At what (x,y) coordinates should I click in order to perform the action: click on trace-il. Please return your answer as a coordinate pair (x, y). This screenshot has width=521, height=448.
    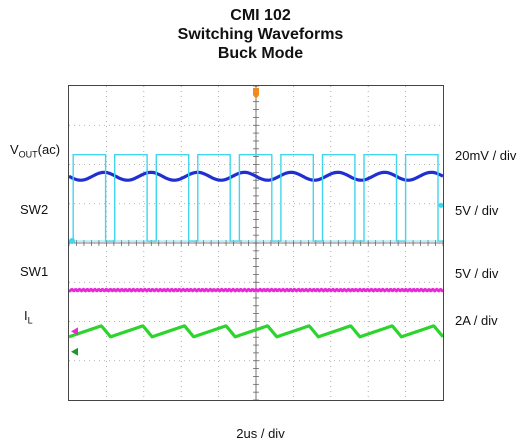
    Looking at the image, I should click on (256, 331).